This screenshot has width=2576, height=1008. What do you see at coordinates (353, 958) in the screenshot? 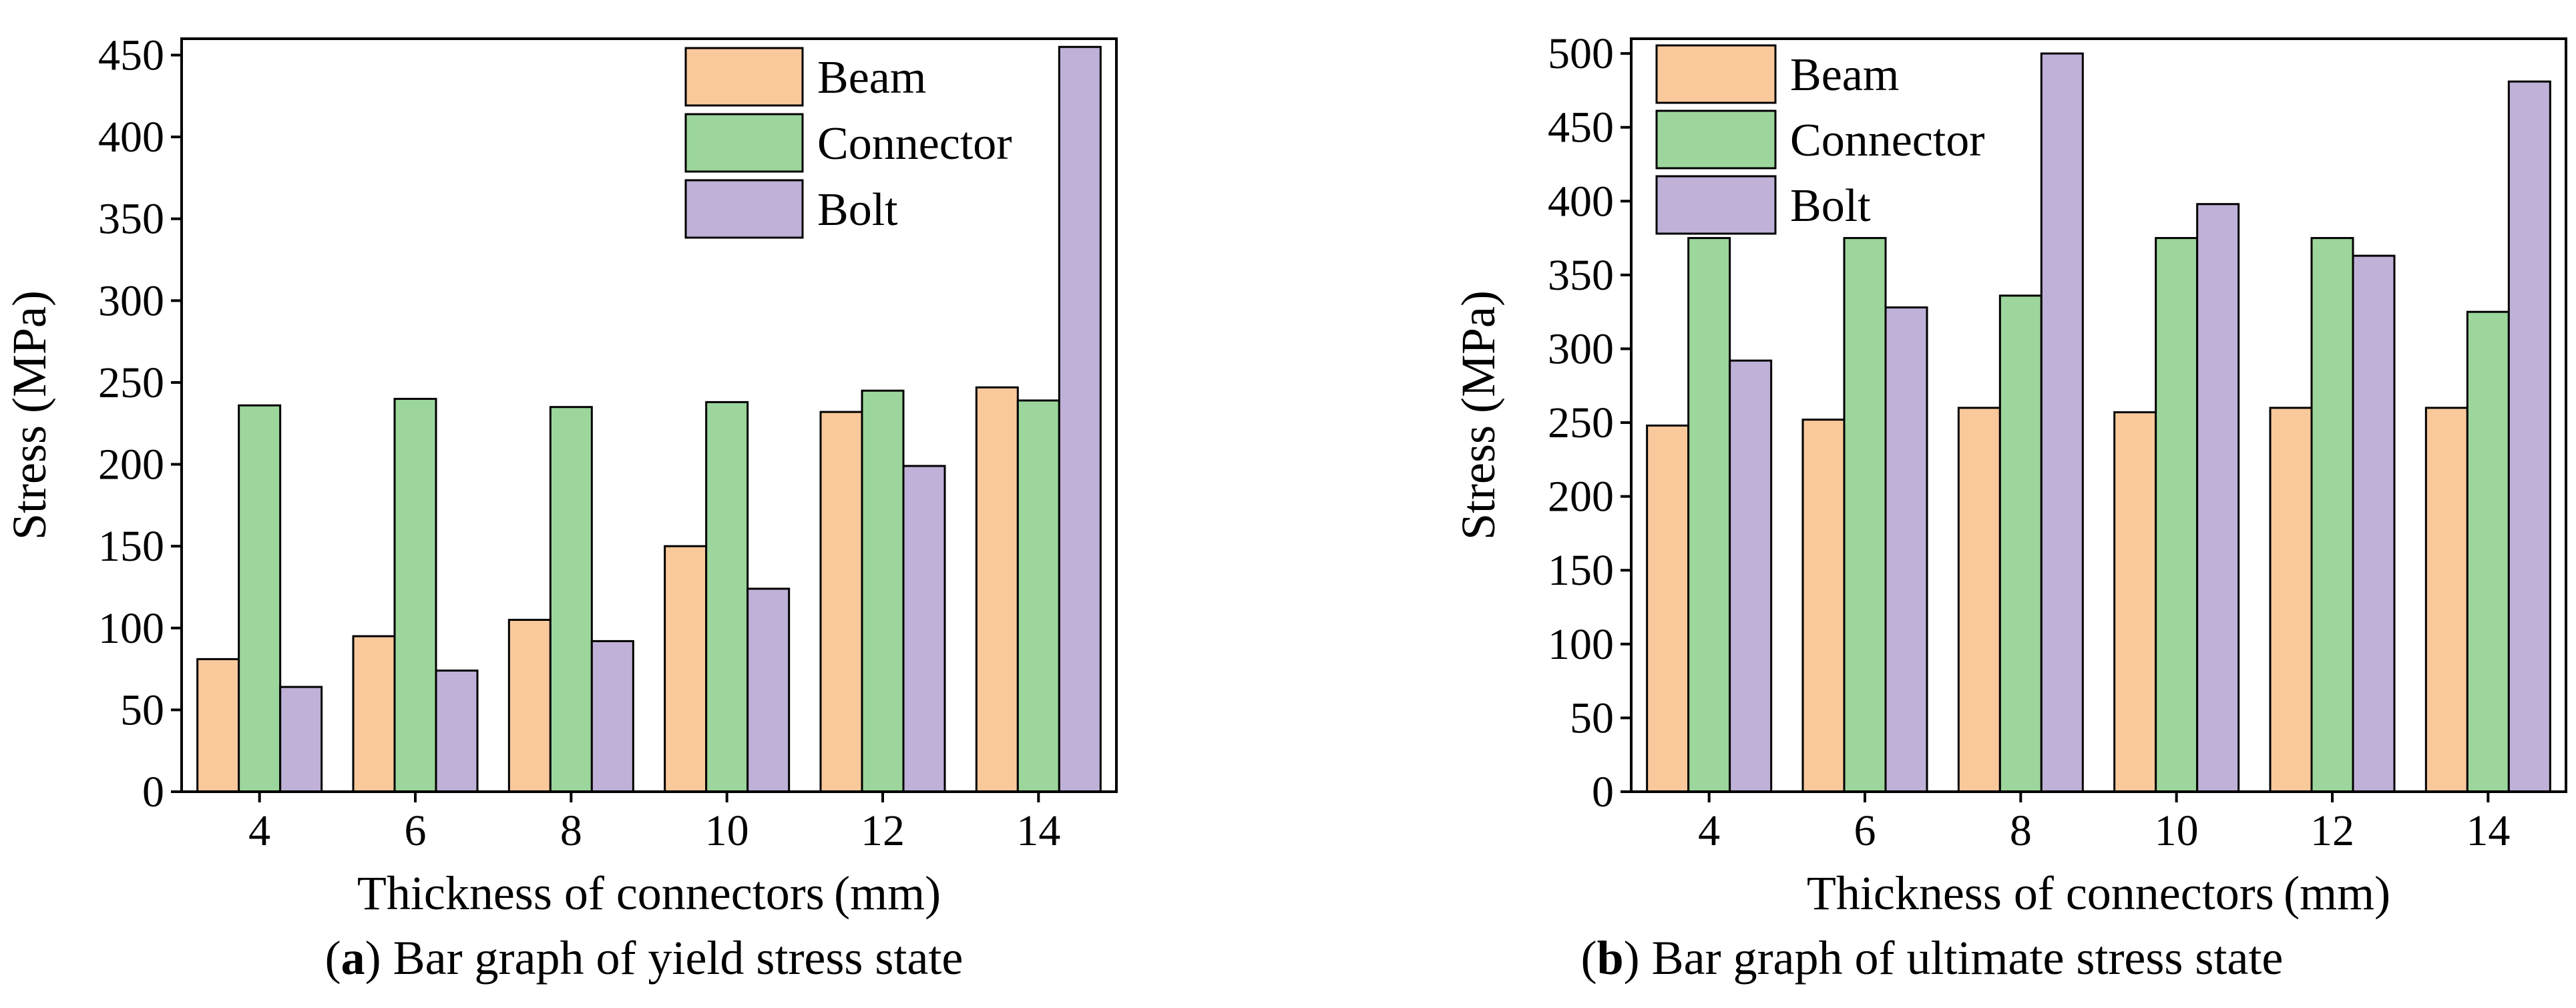
I see `caption-a-label: a` at bounding box center [353, 958].